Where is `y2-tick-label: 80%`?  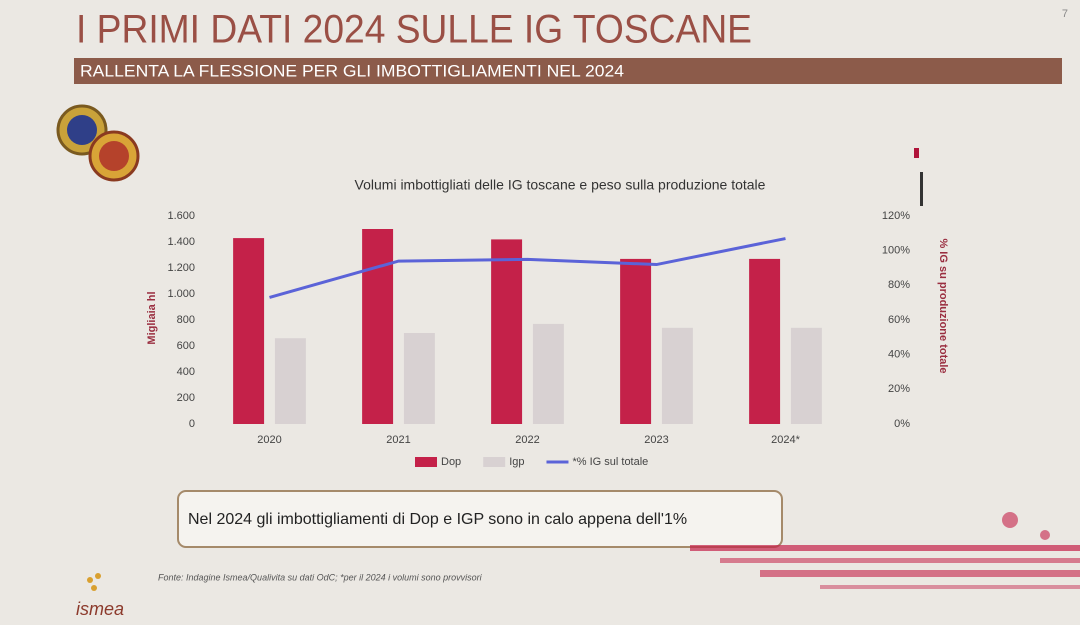
y2-tick-label: 80% is located at coordinates (899, 285).